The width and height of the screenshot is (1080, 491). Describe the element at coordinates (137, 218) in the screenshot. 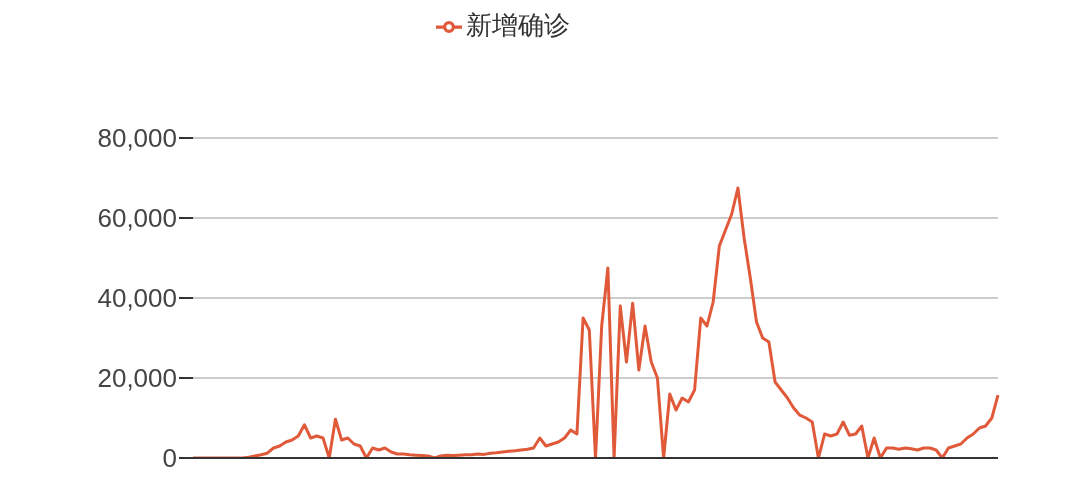

I see `y-tick-label: 60,000` at that location.